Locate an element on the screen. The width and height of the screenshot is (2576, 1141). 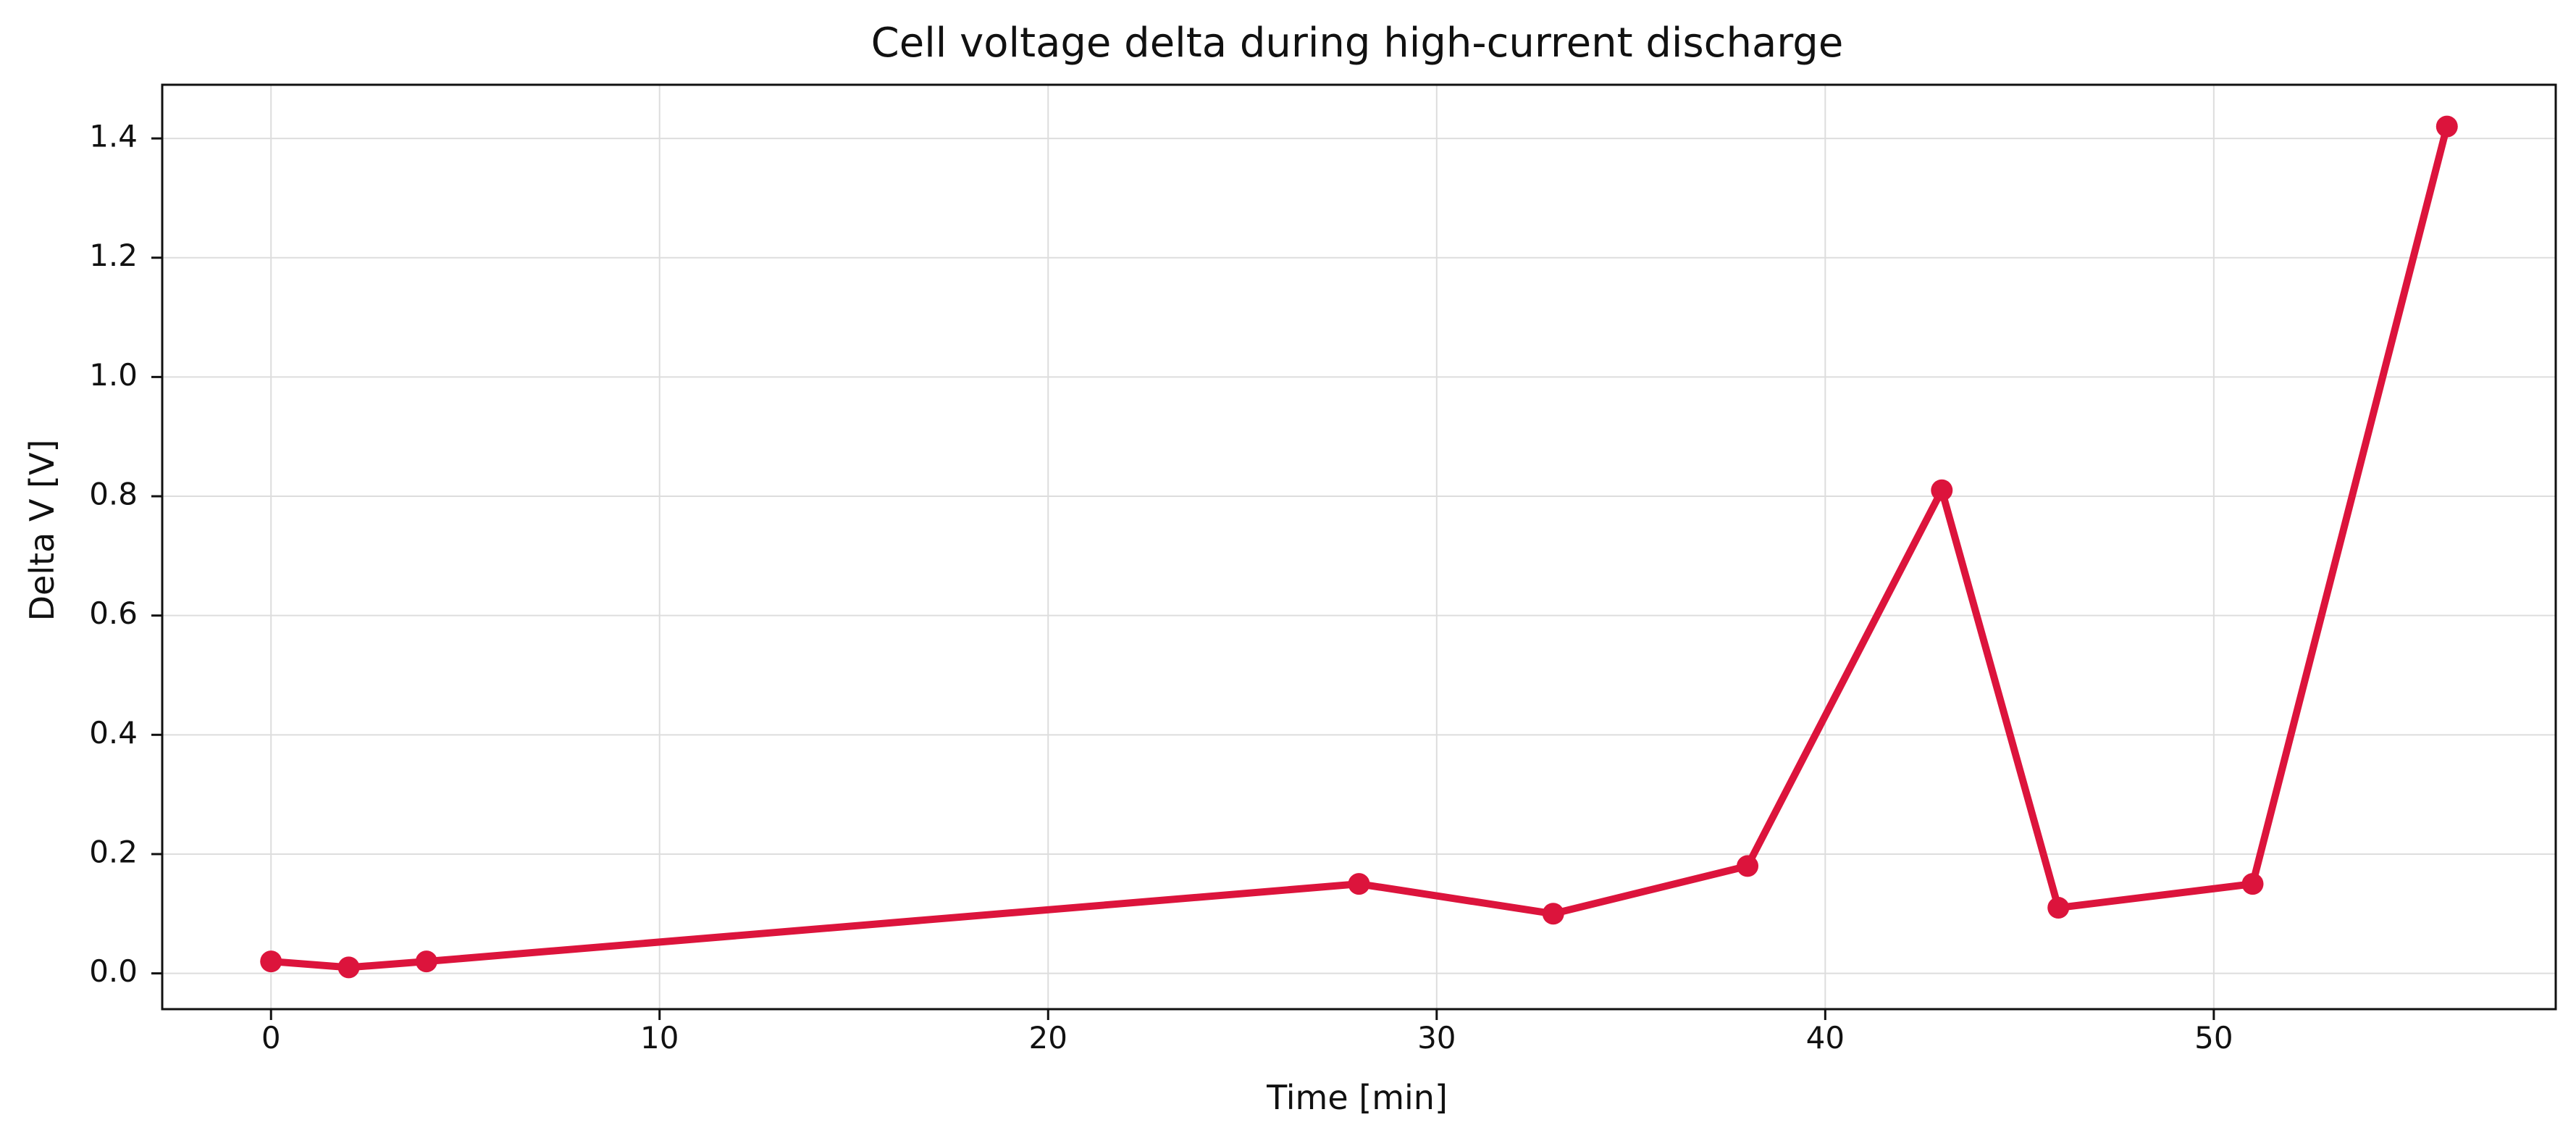
y-tick-label-5: 1.0 is located at coordinates (113, 375).